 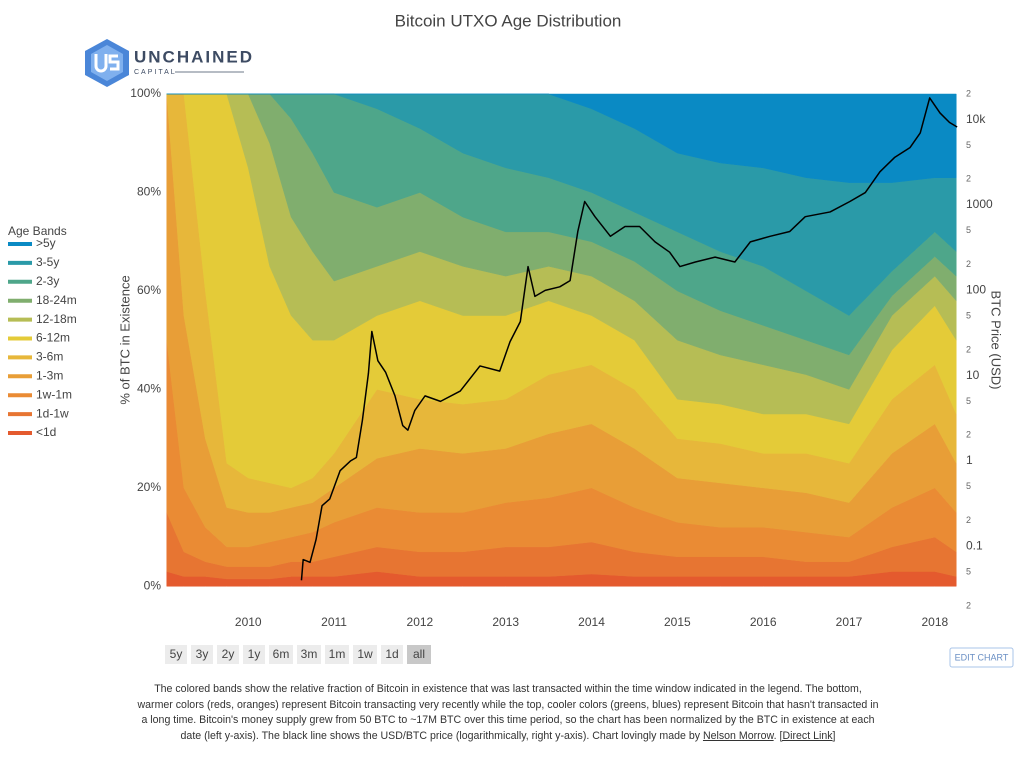 I want to click on direct-link: [Direct Link], so click(x=807, y=735).